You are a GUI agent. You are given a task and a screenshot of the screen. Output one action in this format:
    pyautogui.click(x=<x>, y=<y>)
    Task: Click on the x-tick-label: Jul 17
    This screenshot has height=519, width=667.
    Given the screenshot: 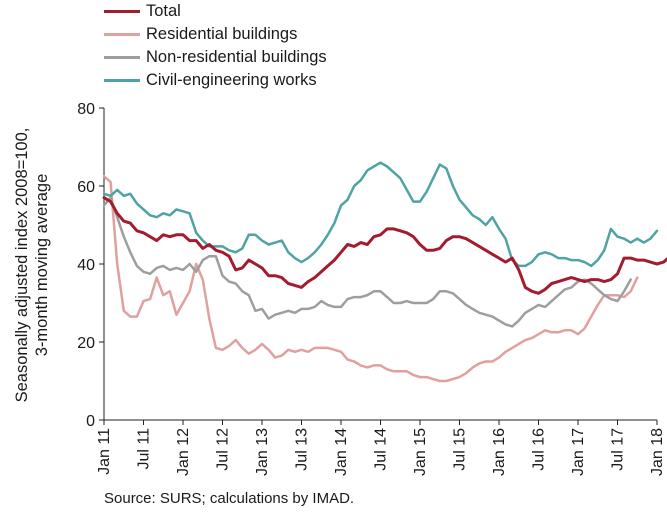 What is the action you would take?
    pyautogui.click(x=618, y=449)
    